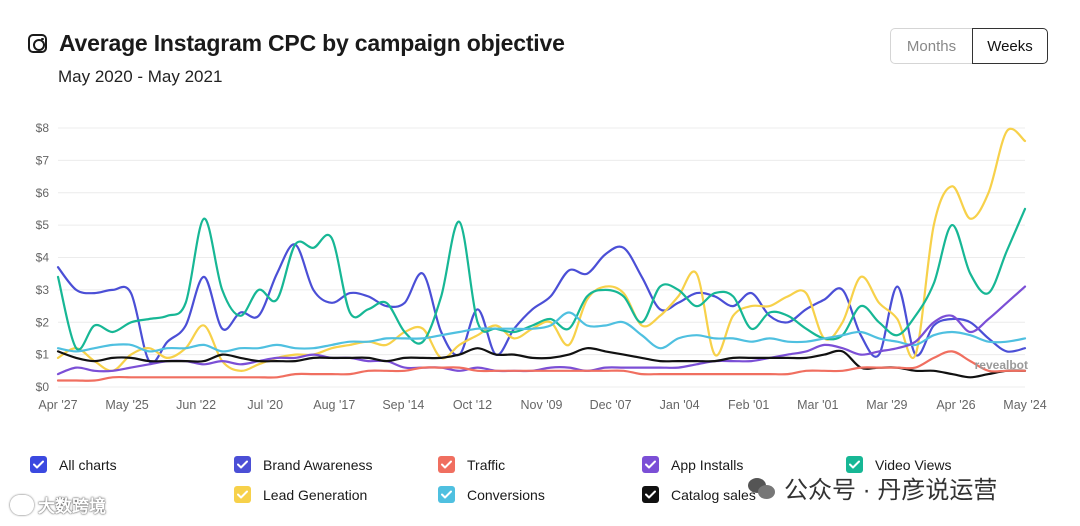 This screenshot has width=1080, height=526. I want to click on wechat-icon, so click(762, 488).